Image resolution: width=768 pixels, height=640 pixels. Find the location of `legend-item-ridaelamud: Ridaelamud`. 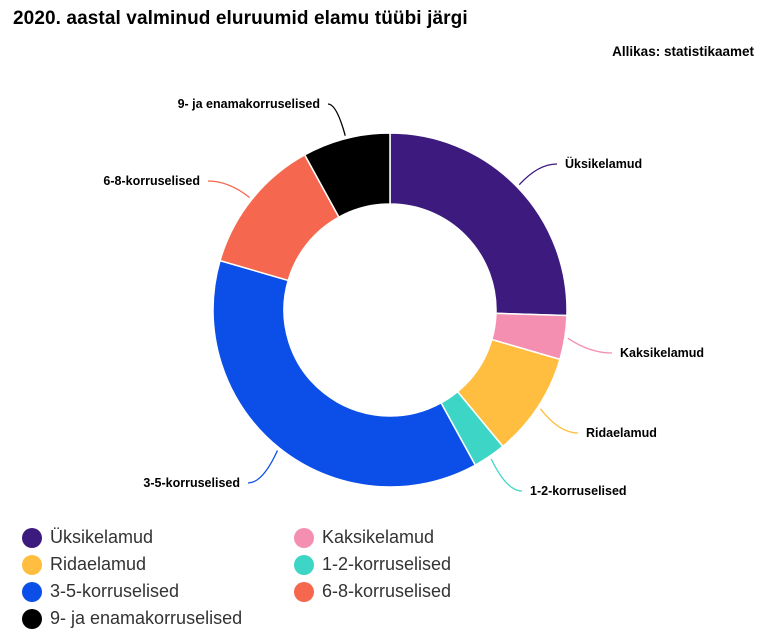

legend-item-ridaelamud: Ridaelamud is located at coordinates (158, 564).